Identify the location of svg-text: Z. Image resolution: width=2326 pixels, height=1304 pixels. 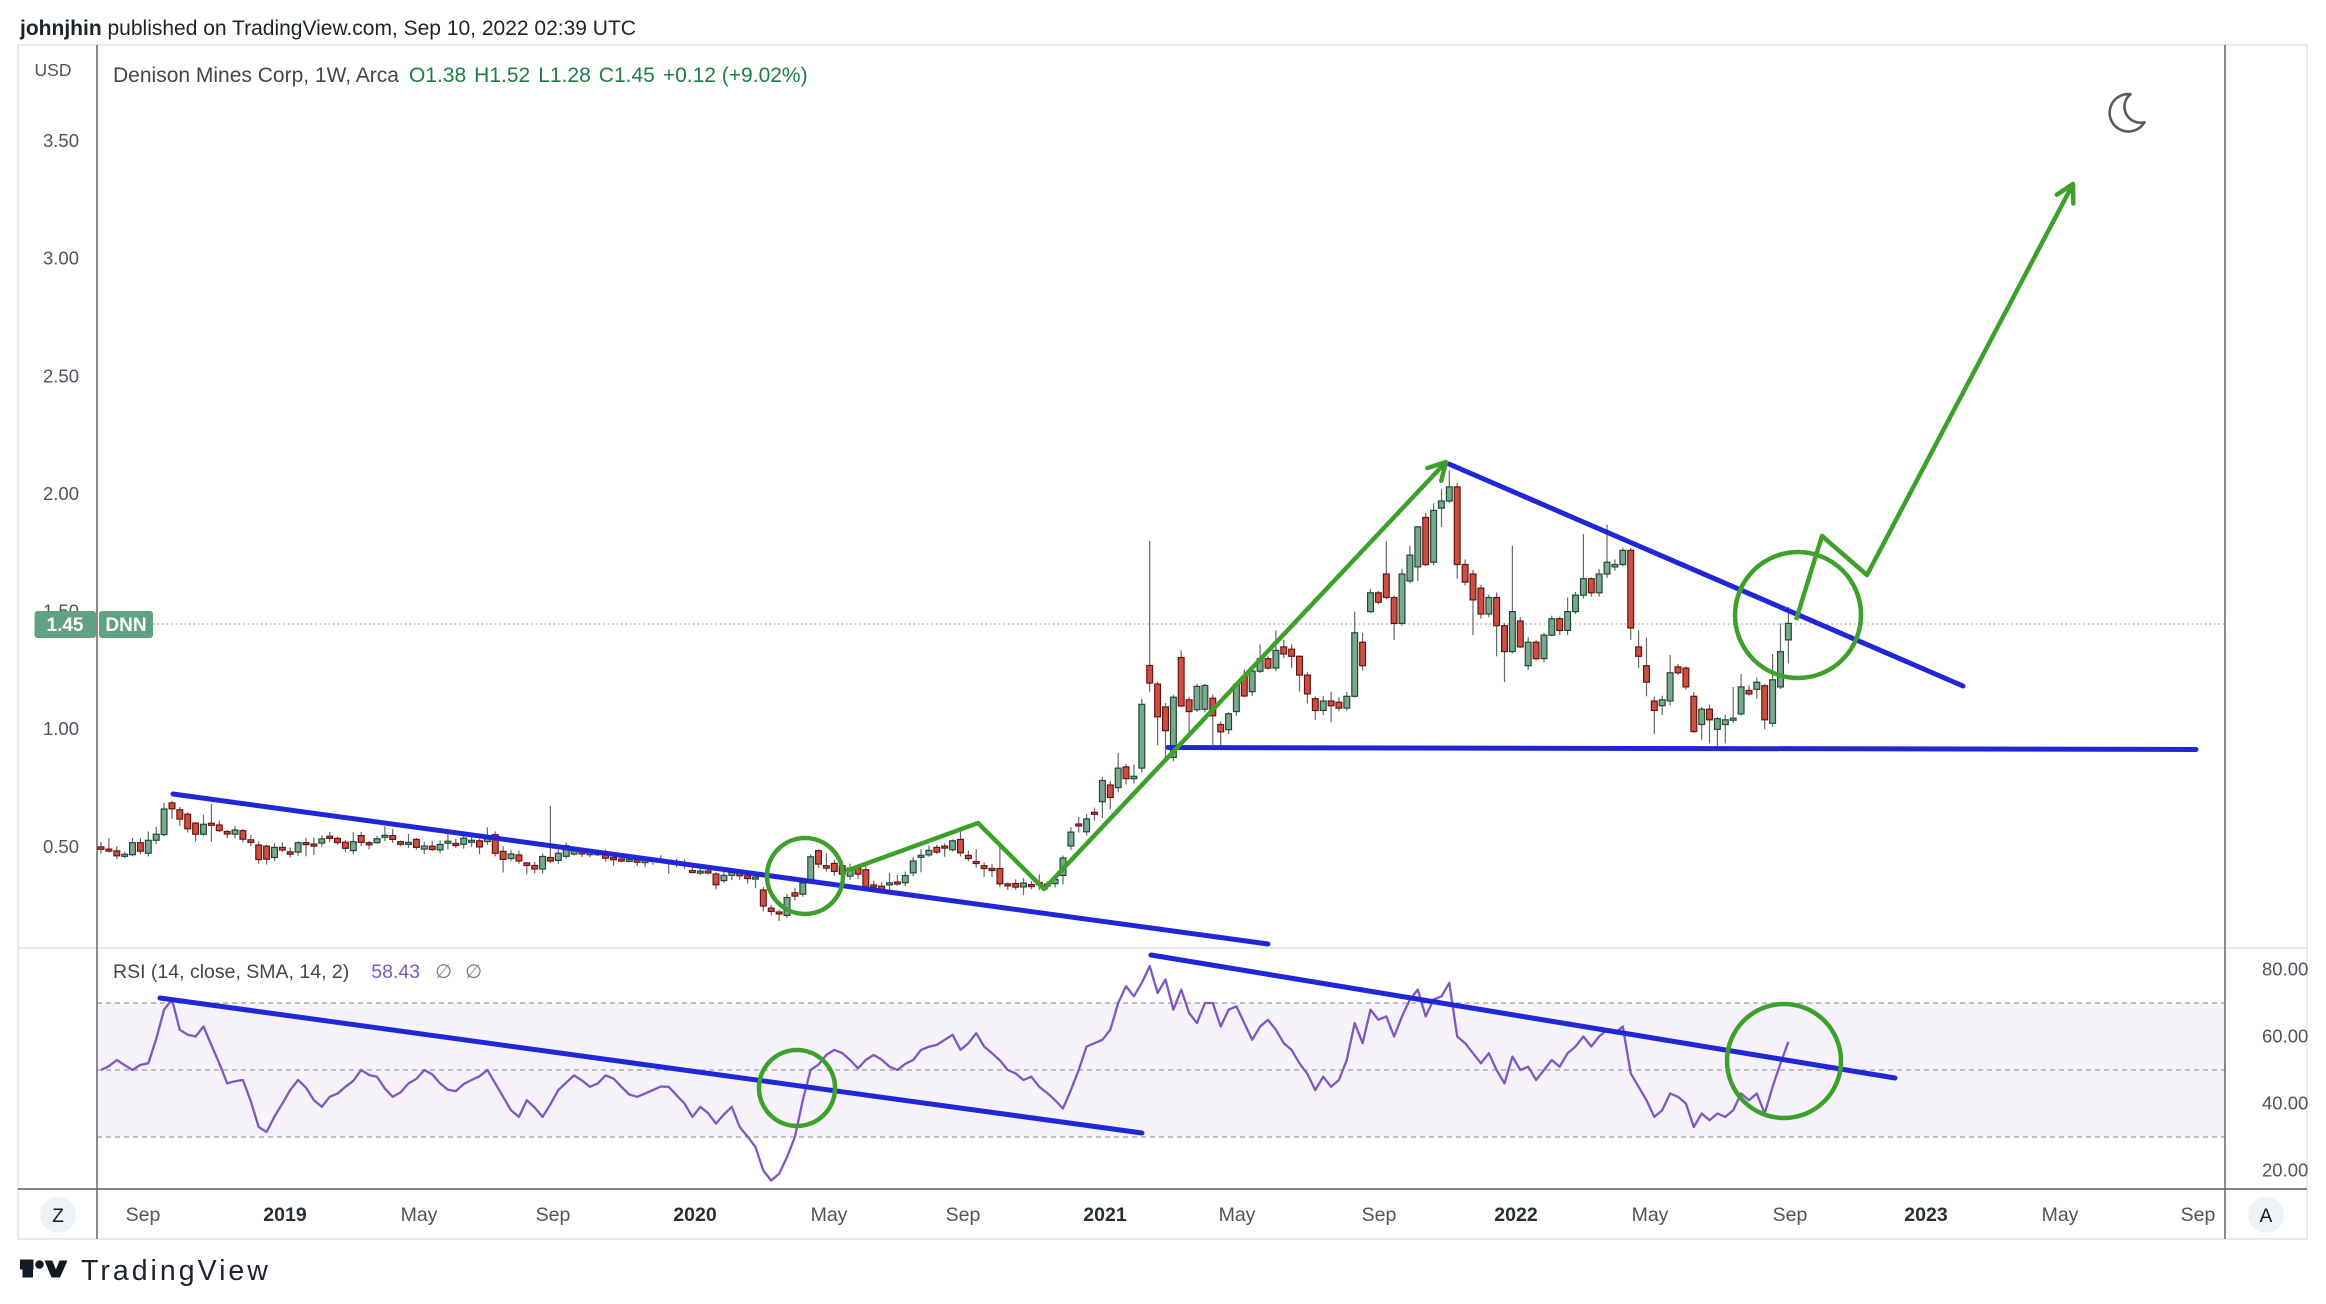
(58, 1216).